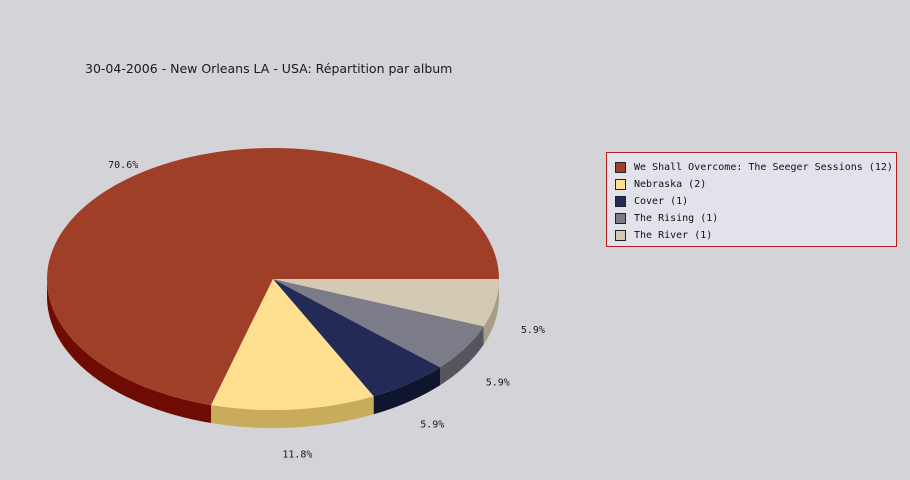  Describe the element at coordinates (755, 218) in the screenshot. I see `legend-item-3: The Rising (1)` at that location.